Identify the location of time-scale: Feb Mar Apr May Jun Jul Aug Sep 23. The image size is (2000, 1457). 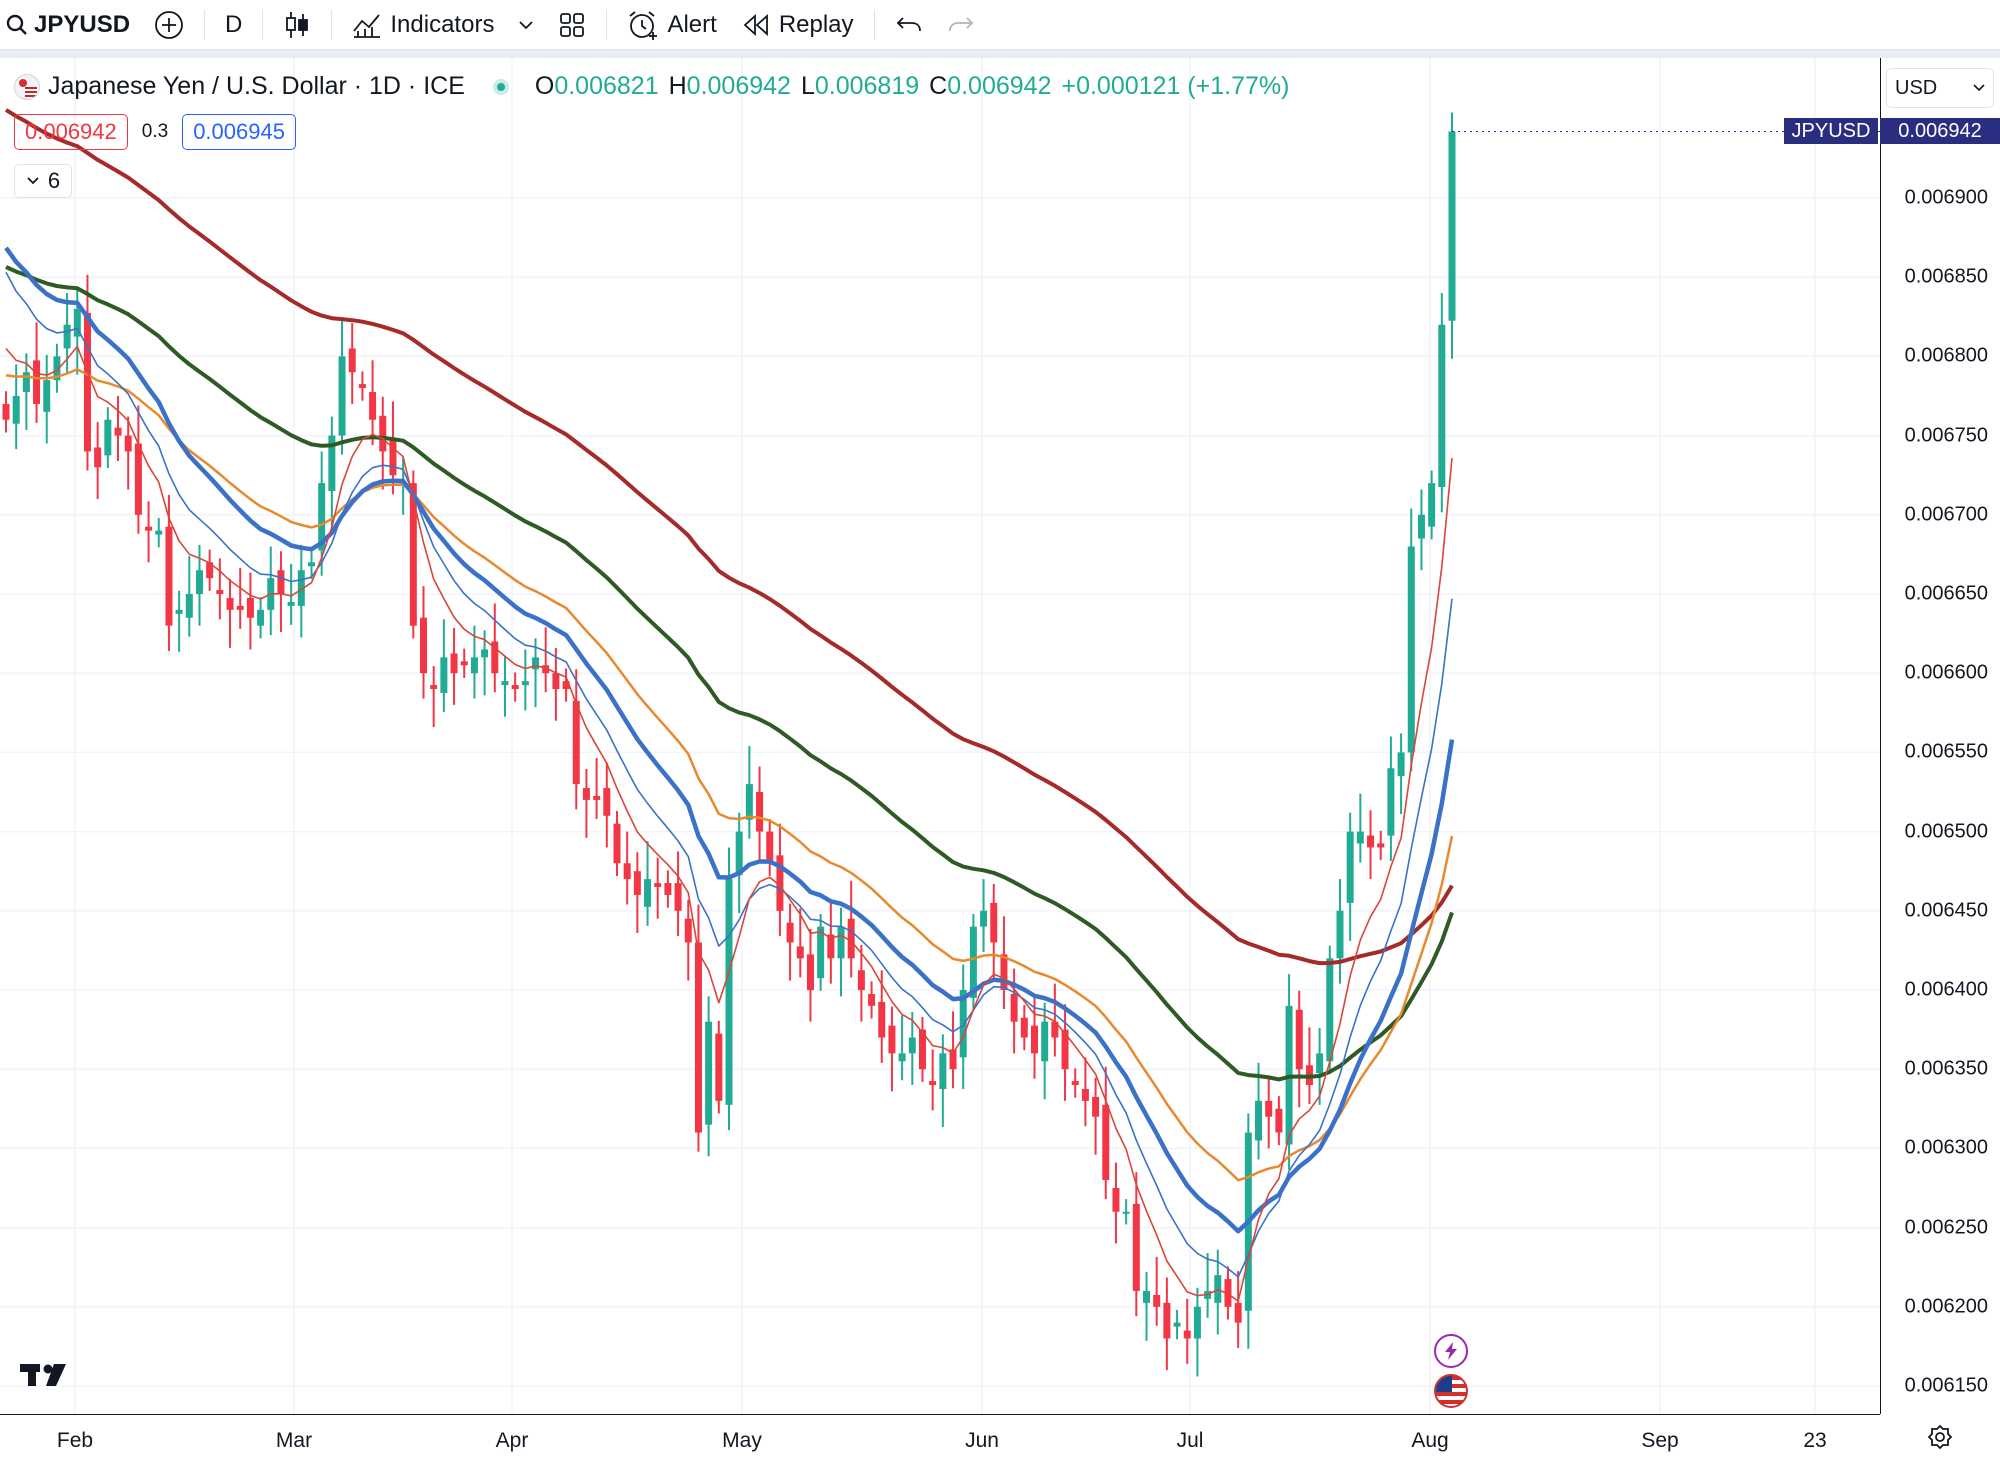
(940, 1435).